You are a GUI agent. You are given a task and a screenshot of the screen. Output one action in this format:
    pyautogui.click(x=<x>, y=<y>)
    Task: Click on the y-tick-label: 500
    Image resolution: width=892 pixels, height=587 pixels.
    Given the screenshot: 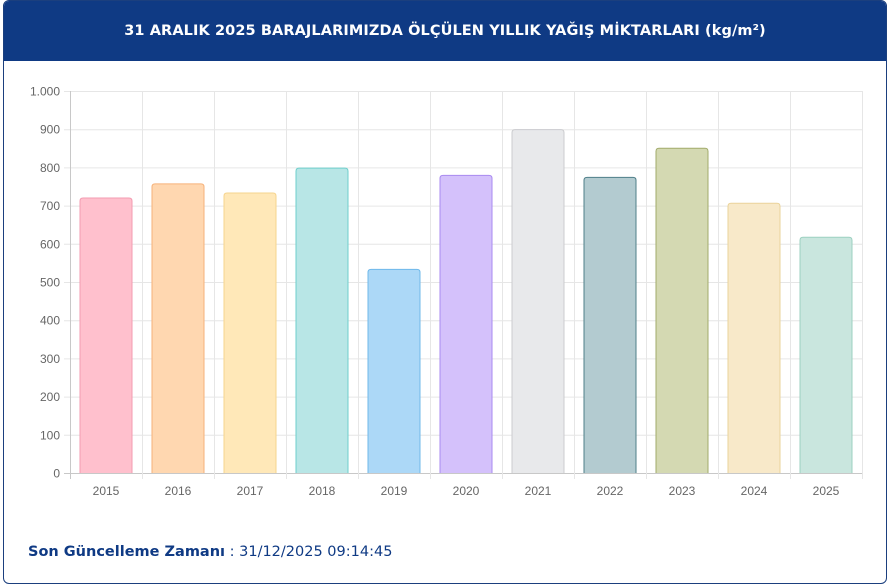 What is the action you would take?
    pyautogui.click(x=50, y=283)
    